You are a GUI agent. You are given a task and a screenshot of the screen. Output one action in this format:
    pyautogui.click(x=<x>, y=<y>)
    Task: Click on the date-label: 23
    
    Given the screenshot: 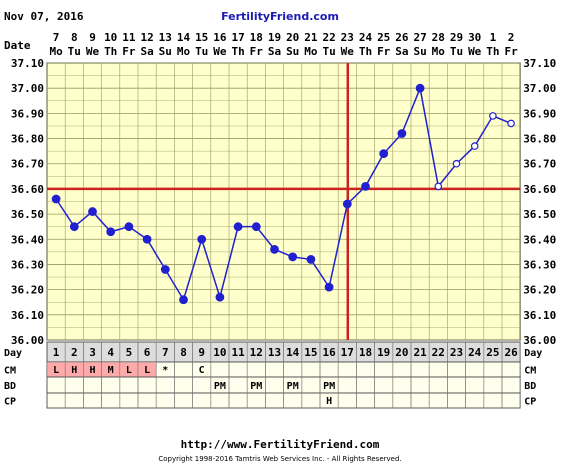 What is the action you would take?
    pyautogui.click(x=347, y=37)
    